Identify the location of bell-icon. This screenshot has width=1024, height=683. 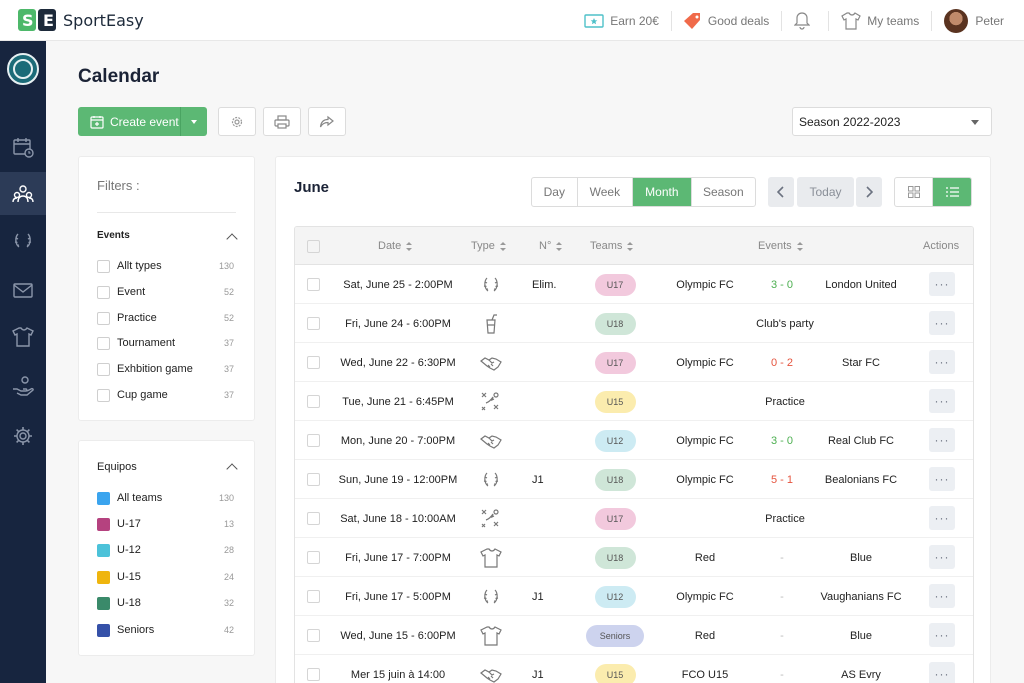
(802, 20).